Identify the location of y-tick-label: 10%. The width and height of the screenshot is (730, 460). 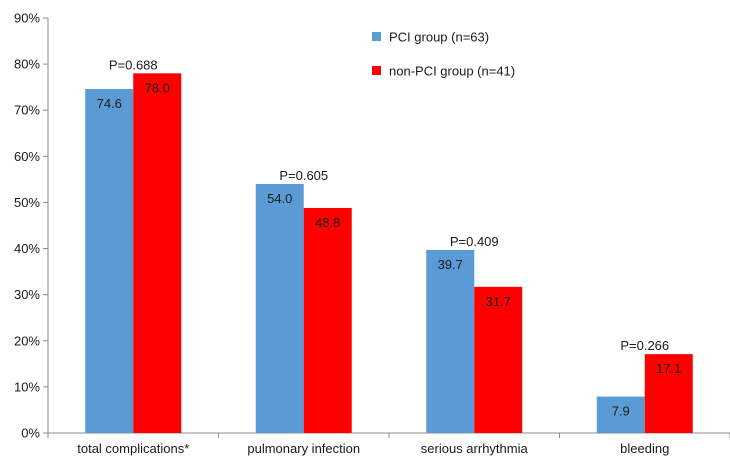
(27, 386).